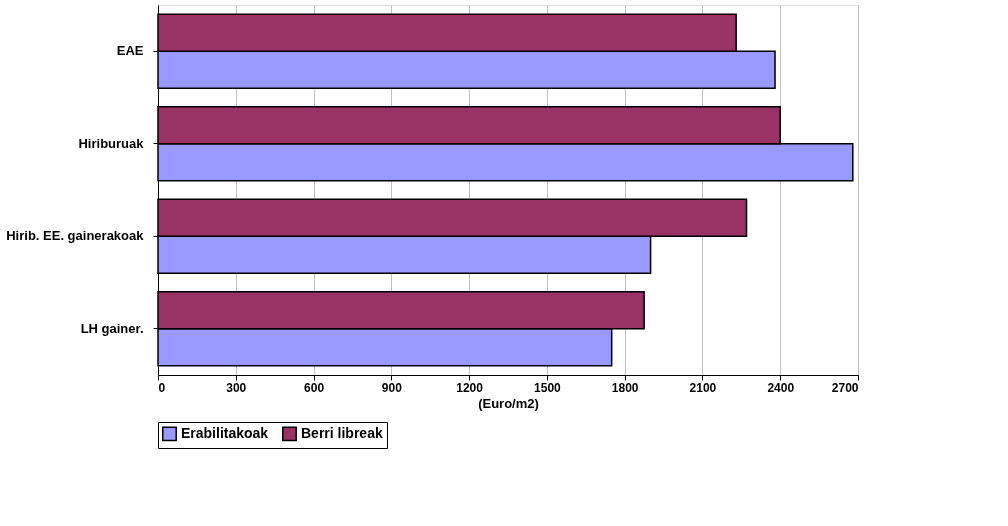 The height and width of the screenshot is (526, 1008). I want to click on x-tick-label: 900, so click(392, 387).